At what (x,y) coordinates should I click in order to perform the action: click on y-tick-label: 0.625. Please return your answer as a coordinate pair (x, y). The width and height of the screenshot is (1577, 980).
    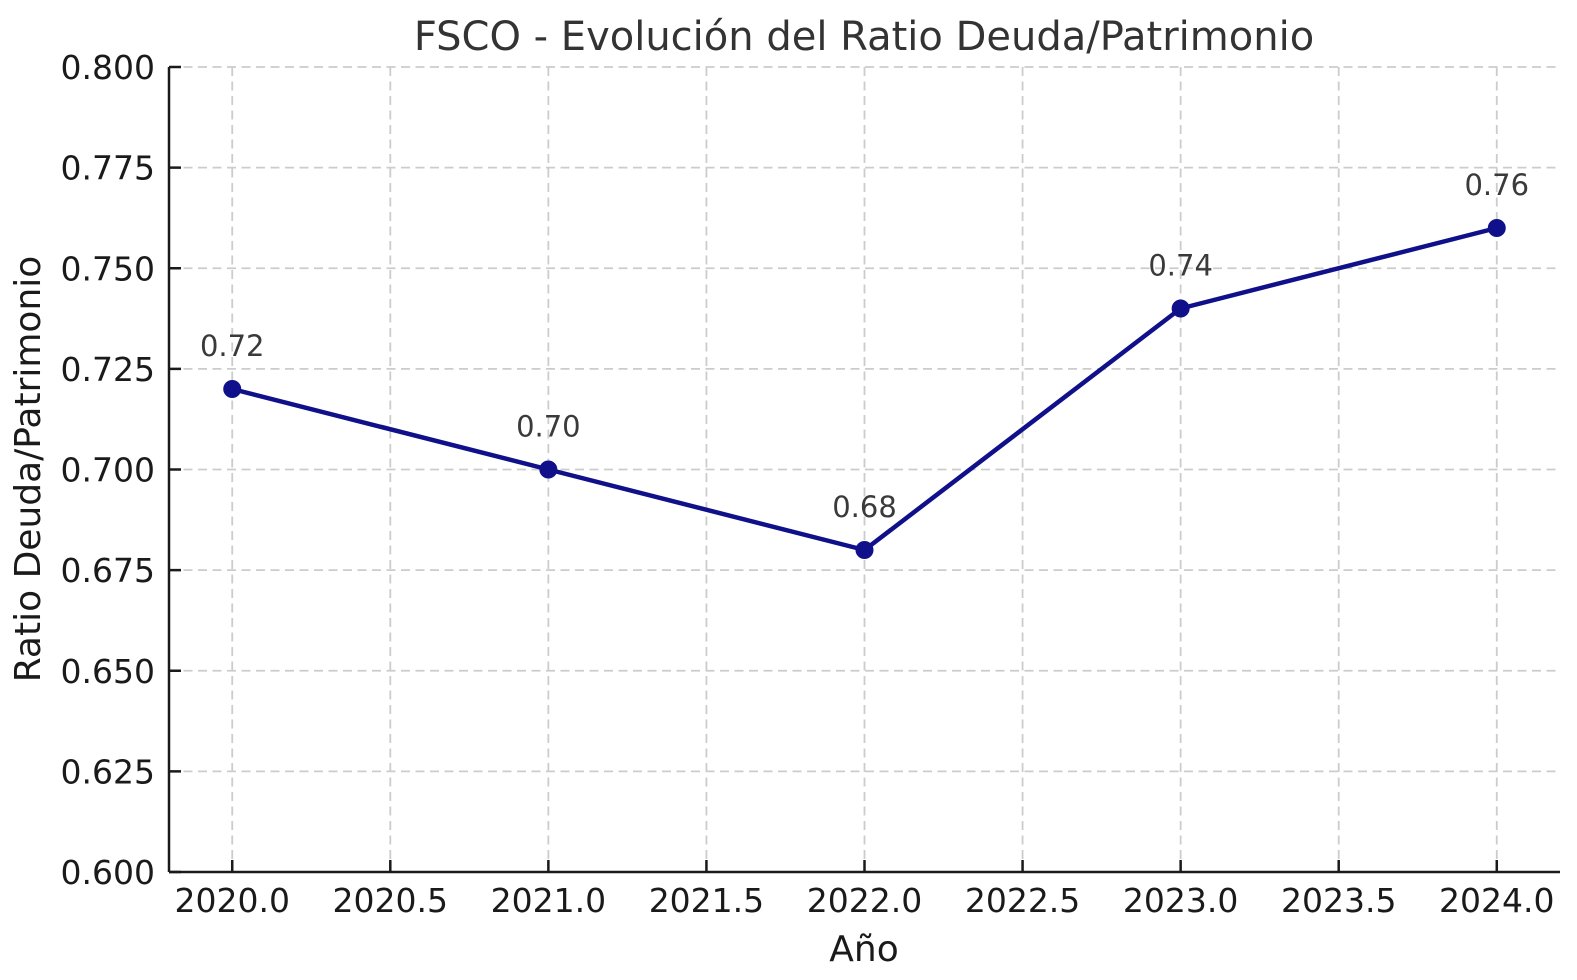
    Looking at the image, I should click on (108, 771).